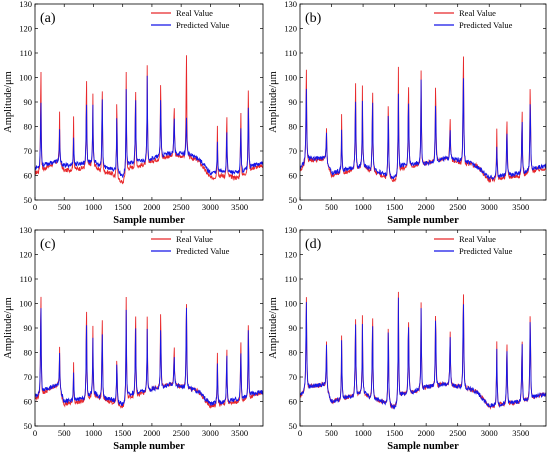  Describe the element at coordinates (48, 18) in the screenshot. I see `panel-label: (a)` at that location.